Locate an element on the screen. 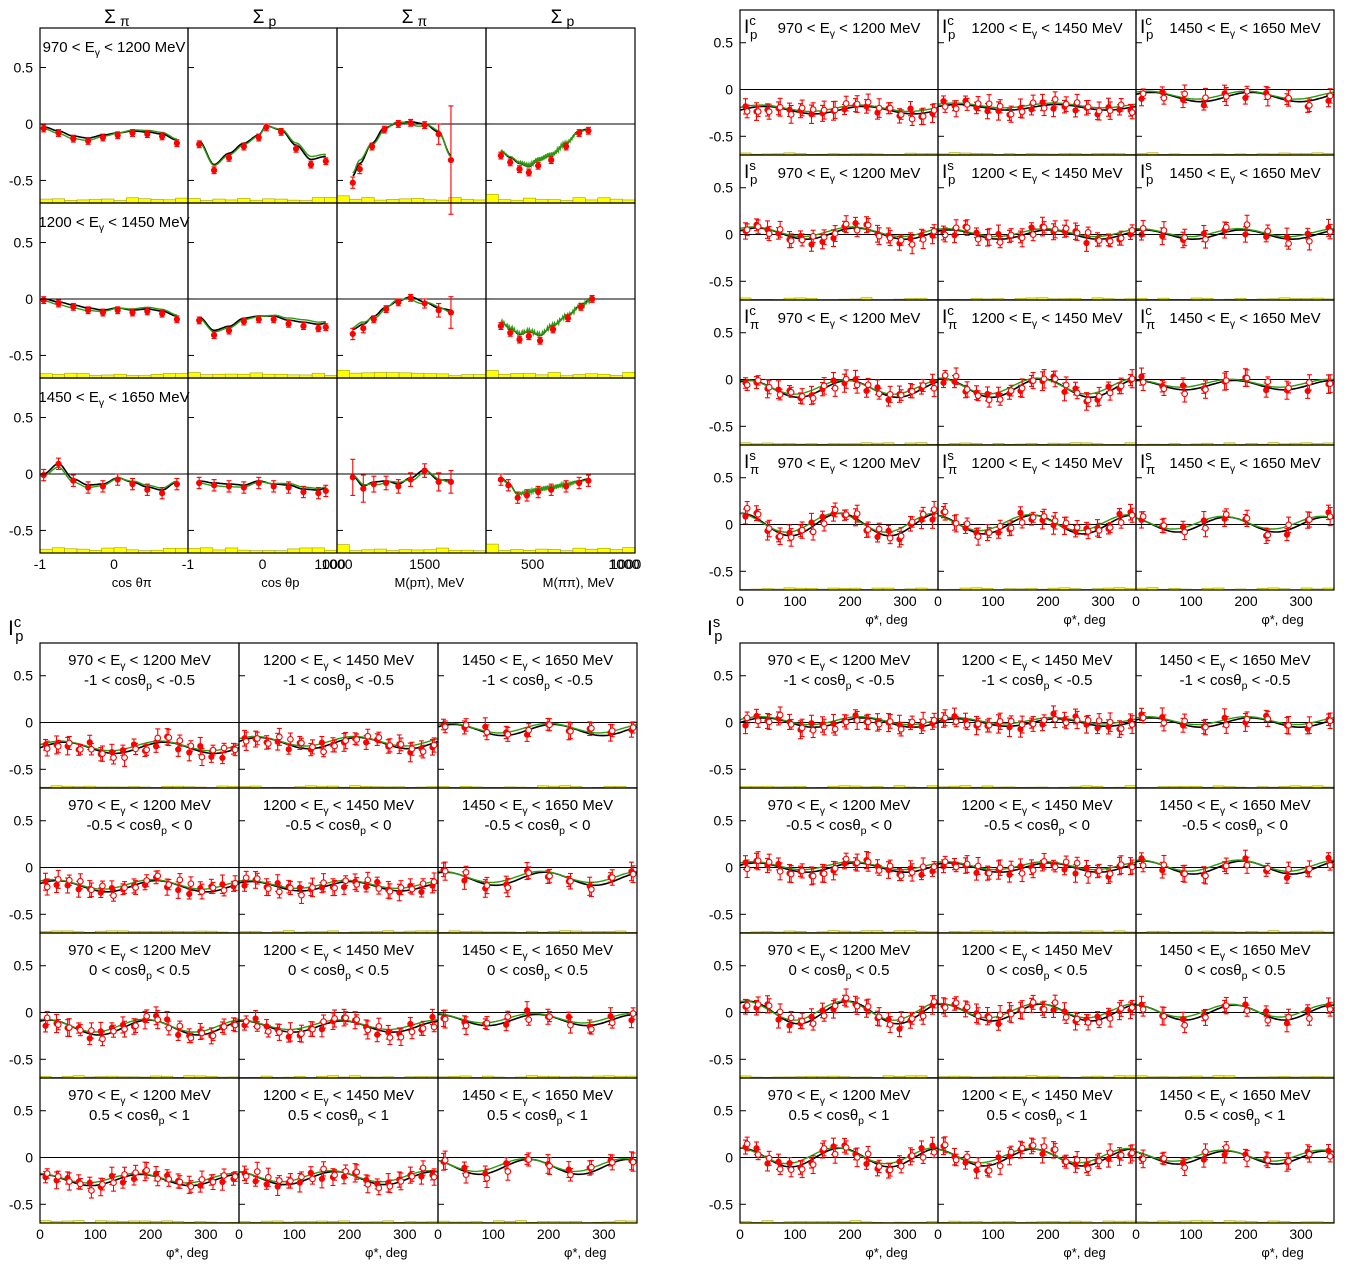  panel-symbol: Ic p is located at coordinates (948, 27).